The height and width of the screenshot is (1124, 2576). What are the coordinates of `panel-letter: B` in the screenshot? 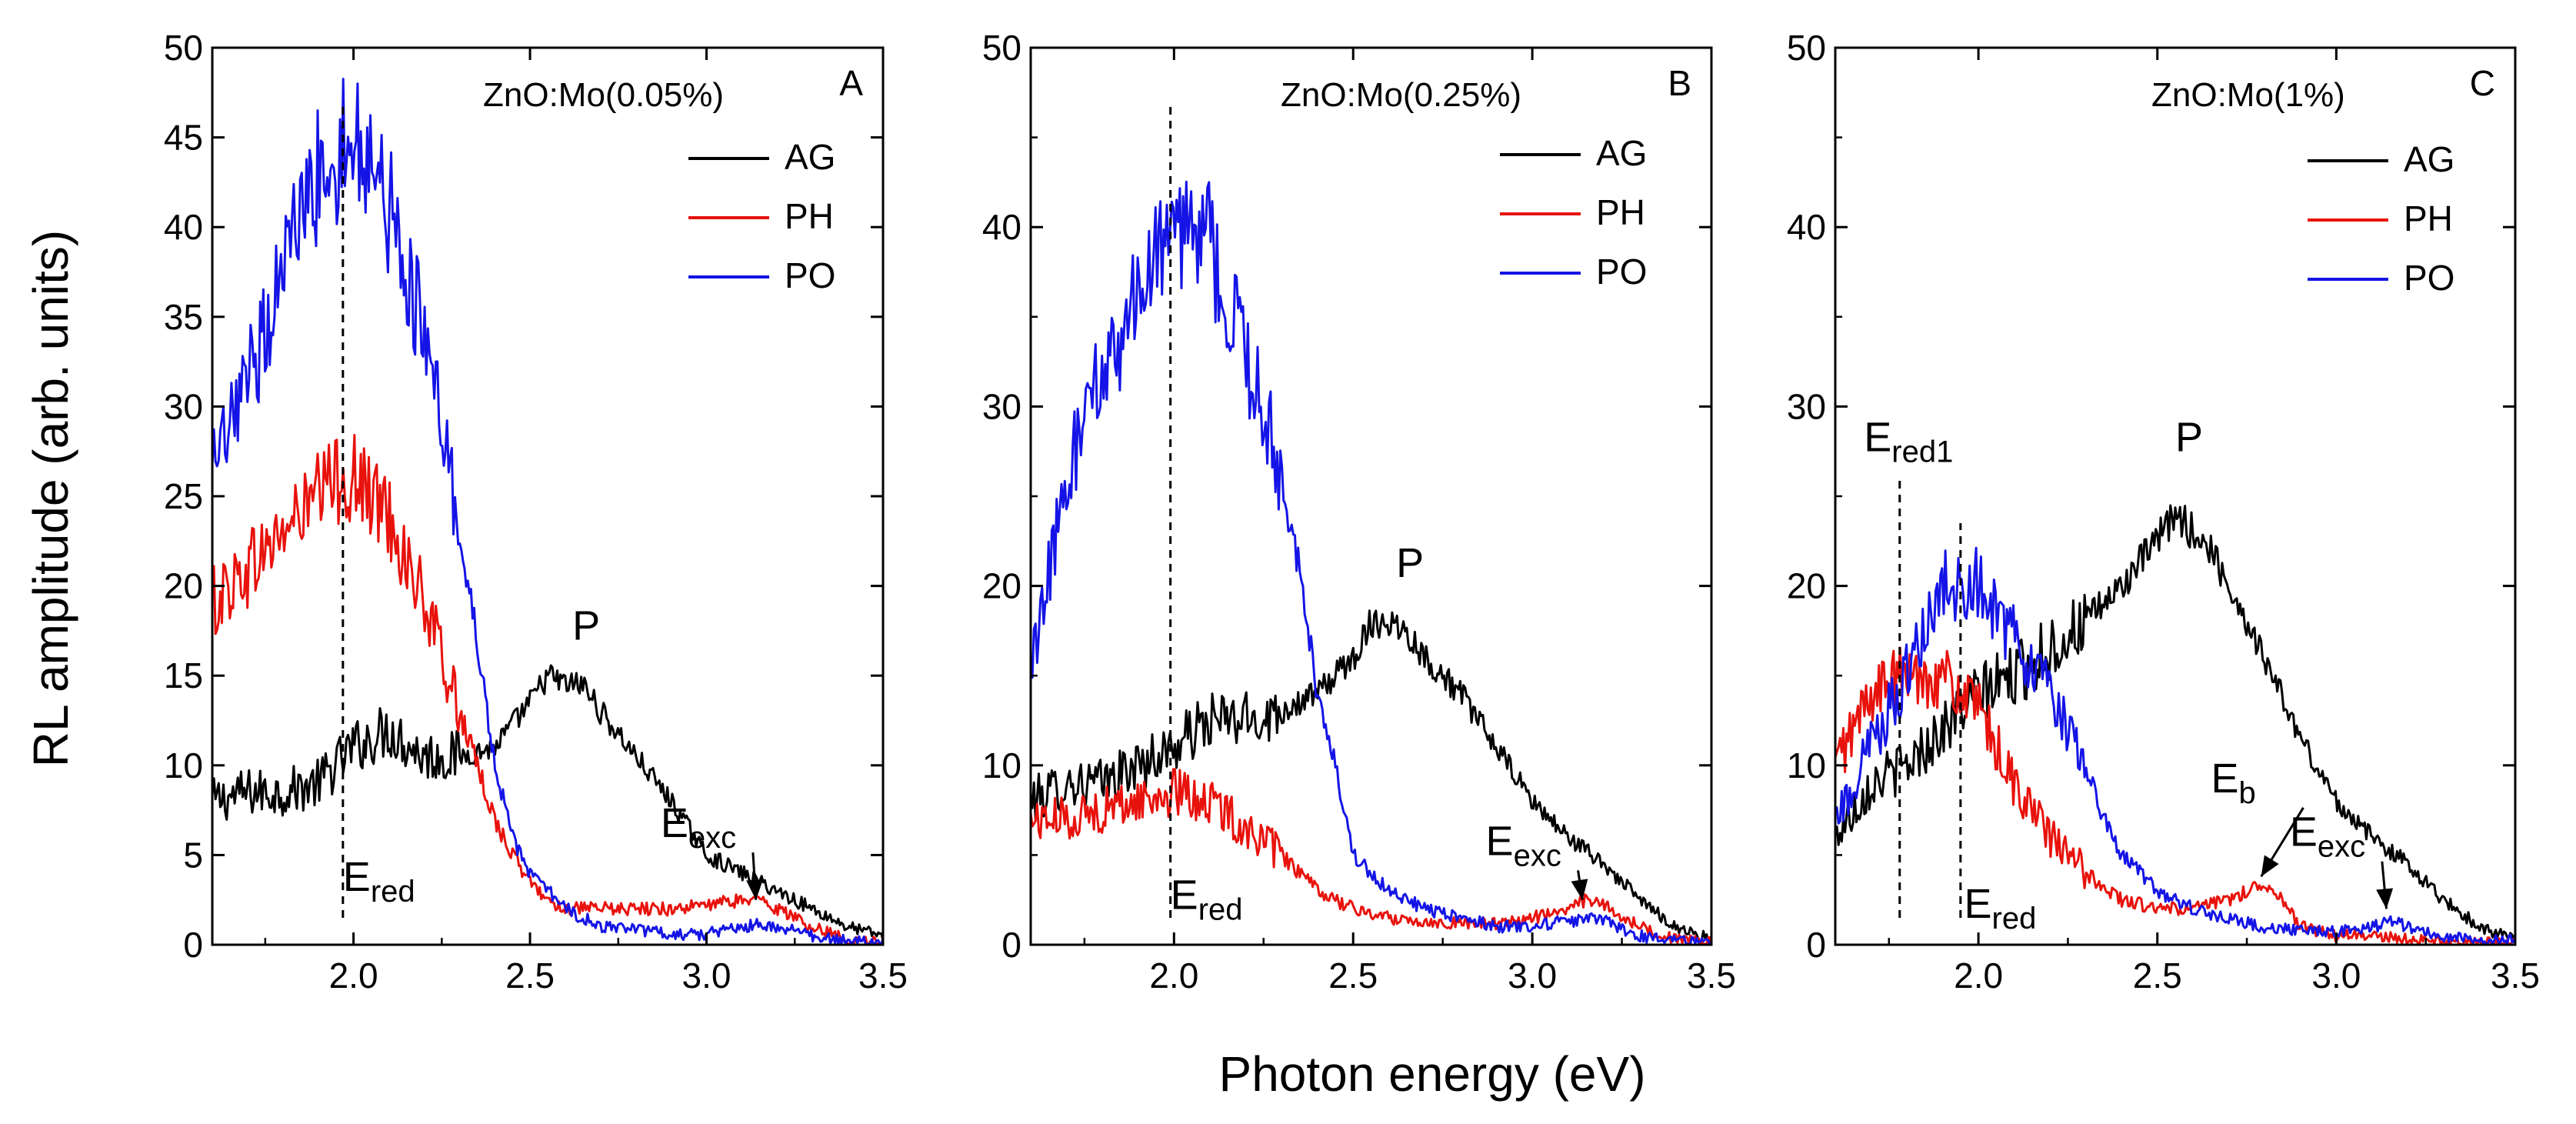 It's located at (1679, 83).